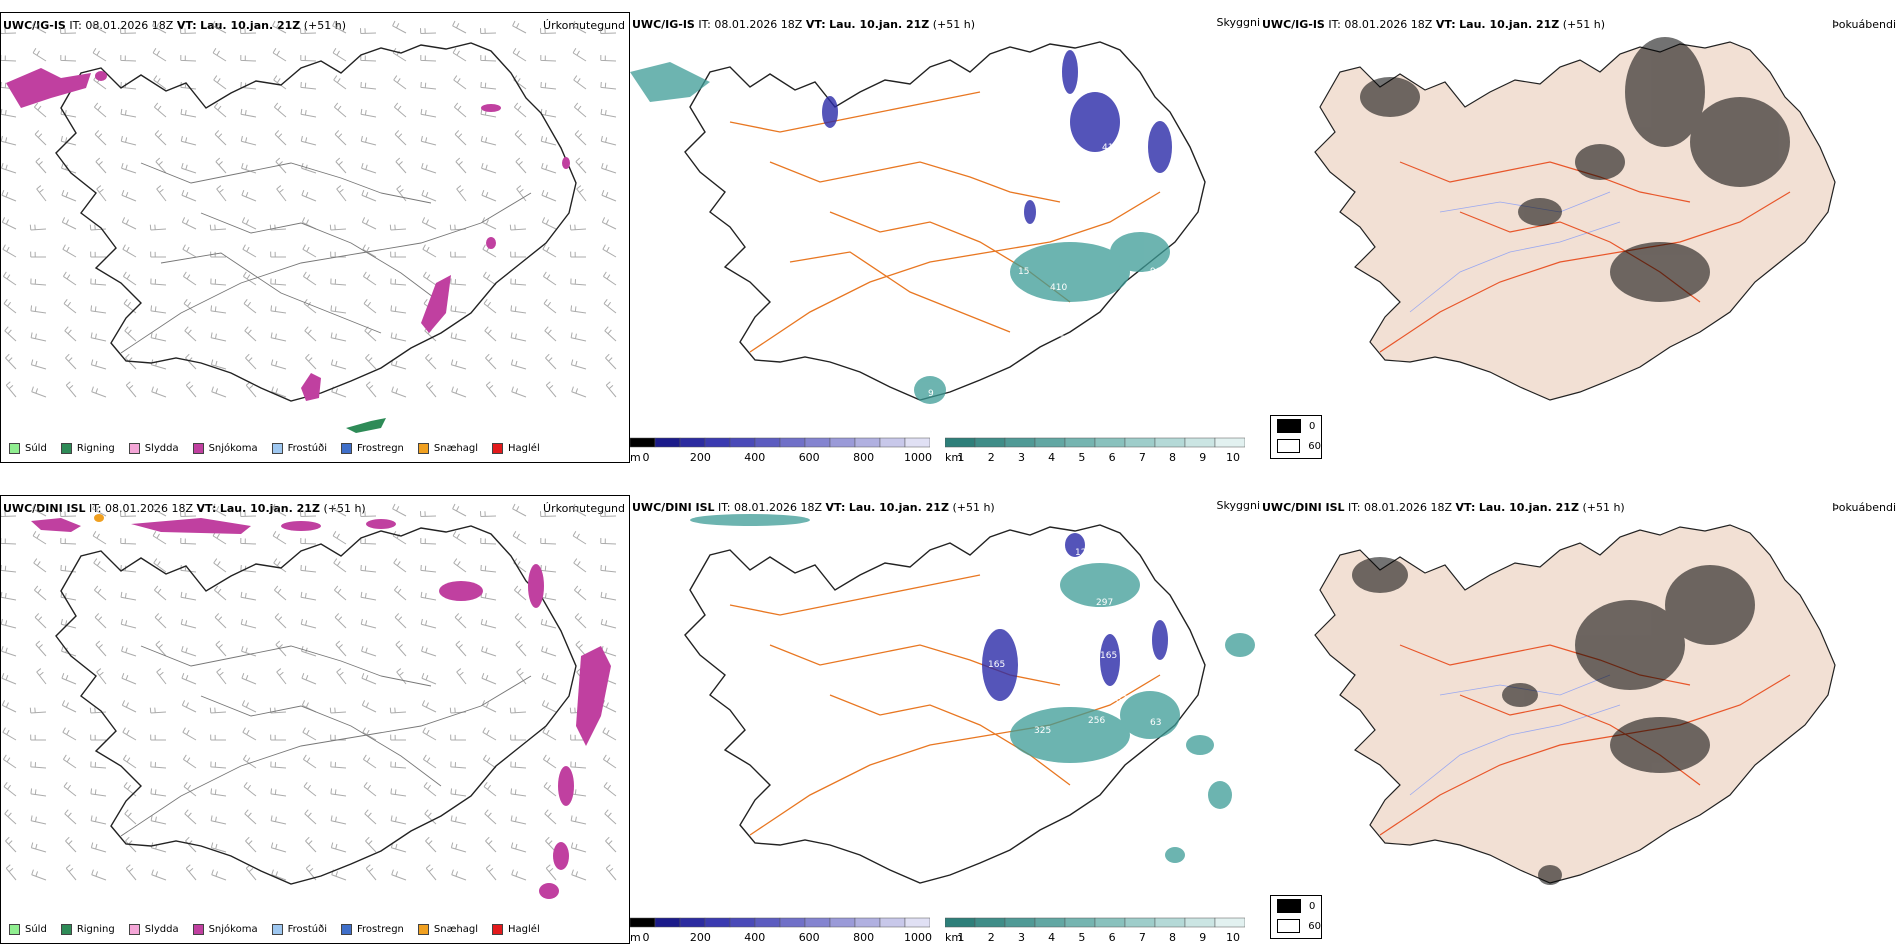  What do you see at coordinates (134, 929) in the screenshot?
I see `legend-swatch` at bounding box center [134, 929].